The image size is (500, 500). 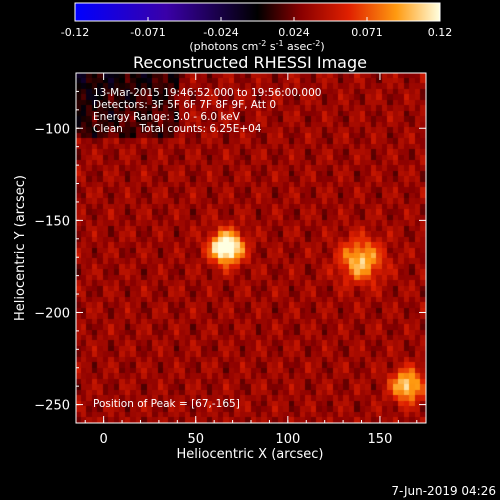 What do you see at coordinates (220, 32) in the screenshot?
I see `colorbar-tick-label: -0.024` at bounding box center [220, 32].